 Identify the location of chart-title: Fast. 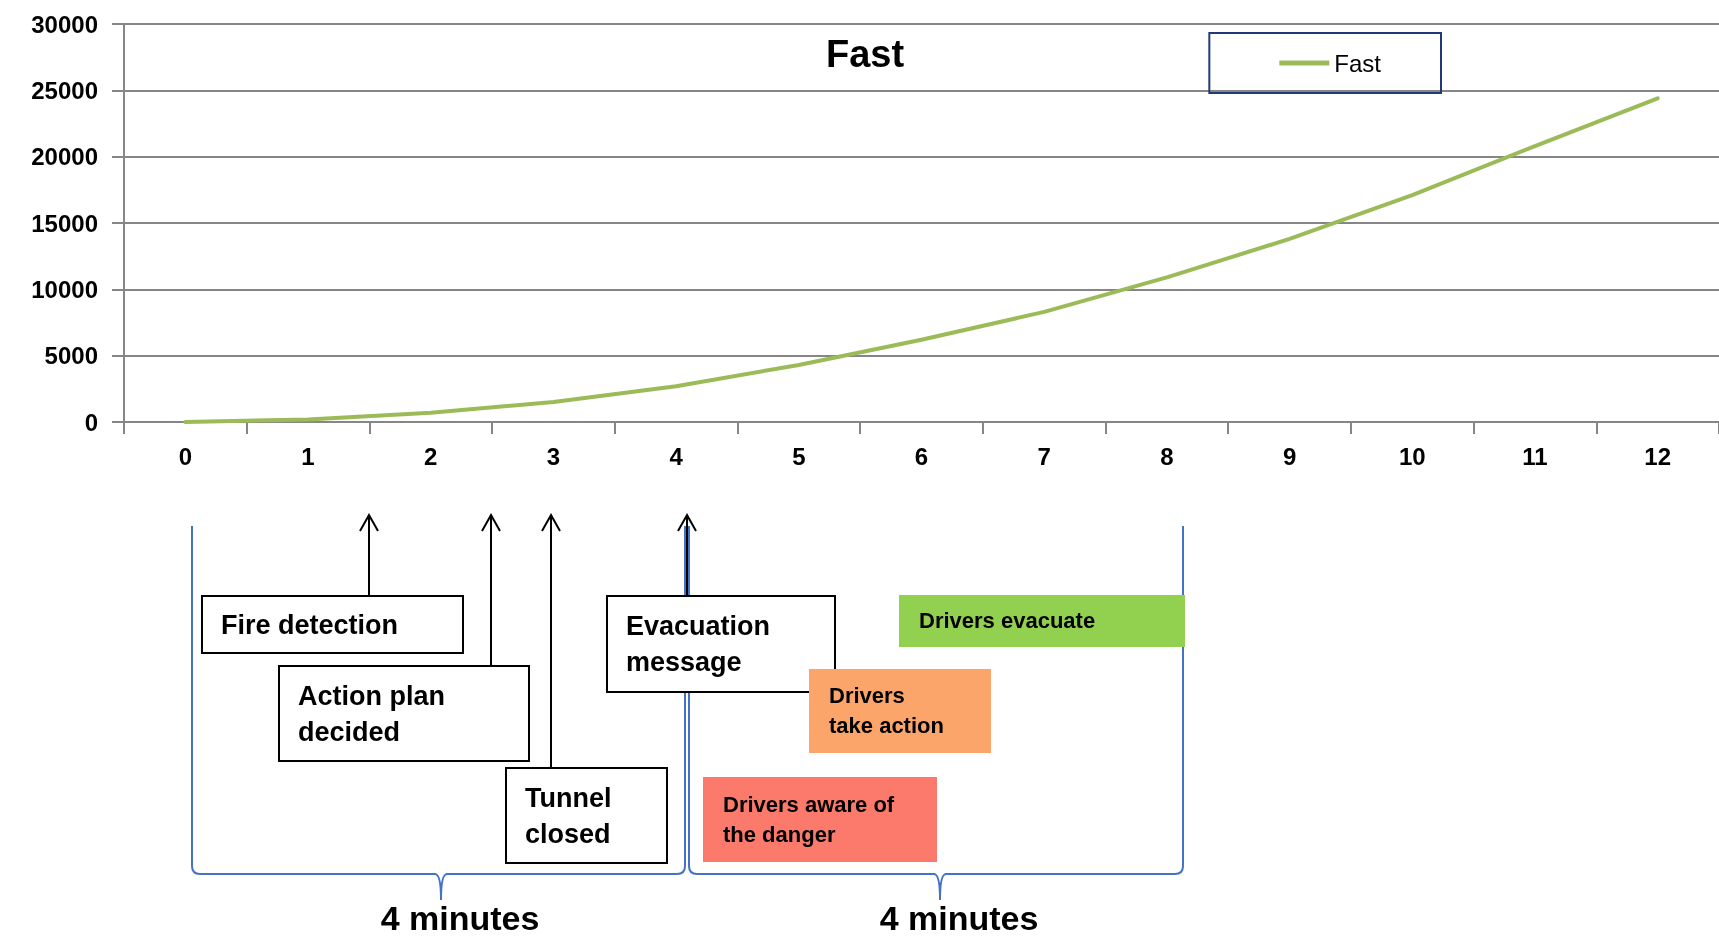
(865, 54).